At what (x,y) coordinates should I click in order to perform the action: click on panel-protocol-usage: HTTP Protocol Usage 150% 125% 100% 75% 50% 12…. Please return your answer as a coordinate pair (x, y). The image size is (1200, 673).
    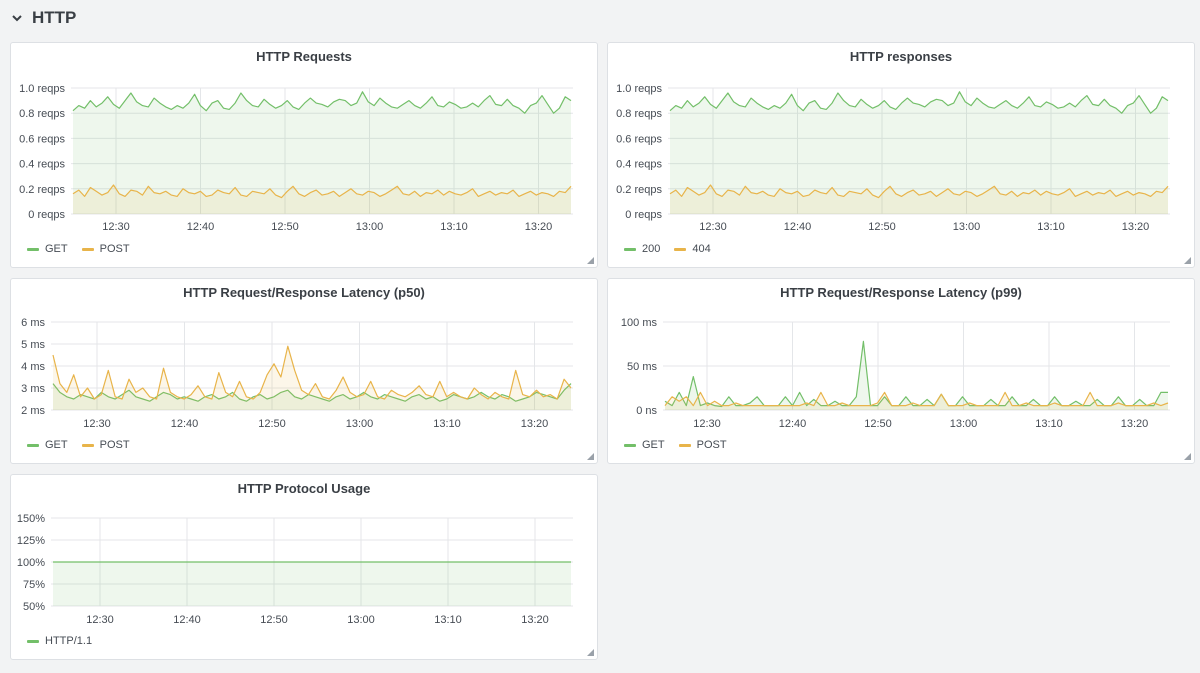
    Looking at the image, I should click on (304, 567).